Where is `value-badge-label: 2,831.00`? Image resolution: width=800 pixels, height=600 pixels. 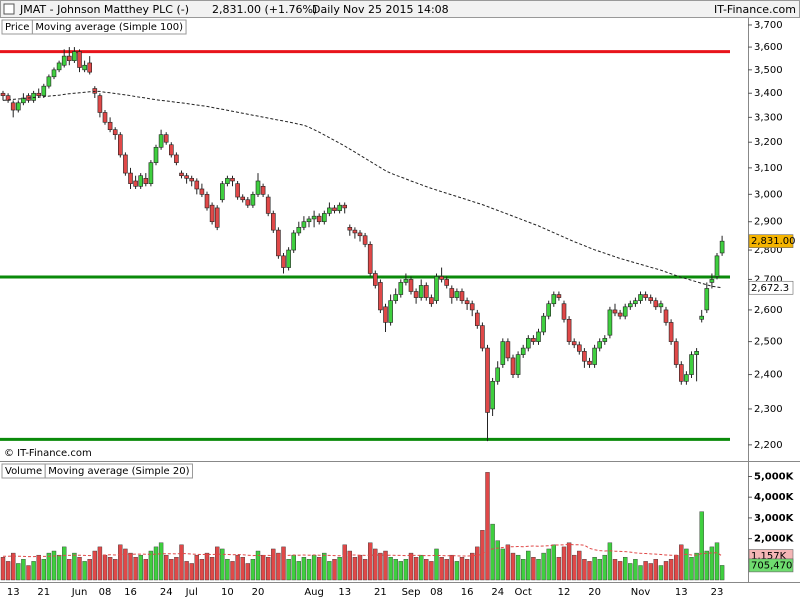 value-badge-label: 2,831.00 is located at coordinates (773, 241).